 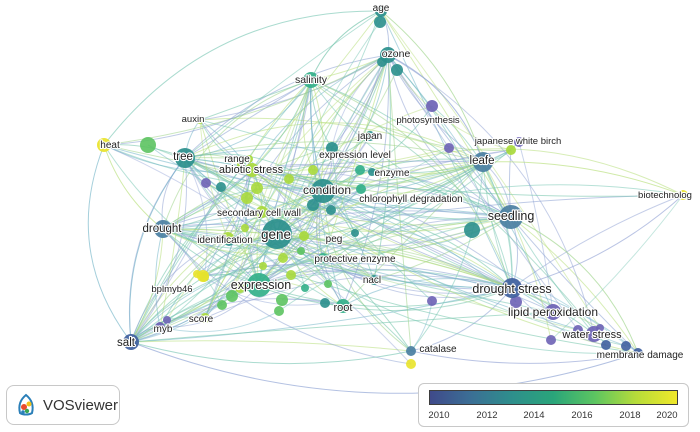 I want to click on node-japan, so click(x=370, y=136).